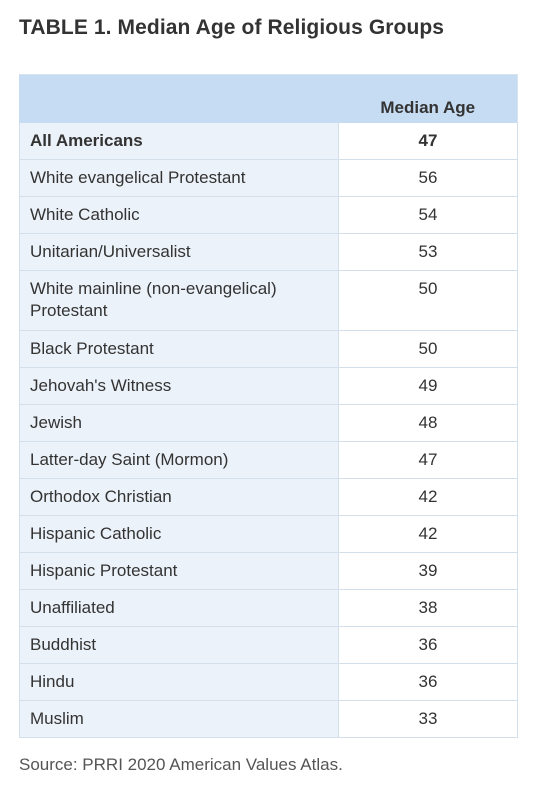  I want to click on table-row: Hispanic Protestant 39, so click(268, 571).